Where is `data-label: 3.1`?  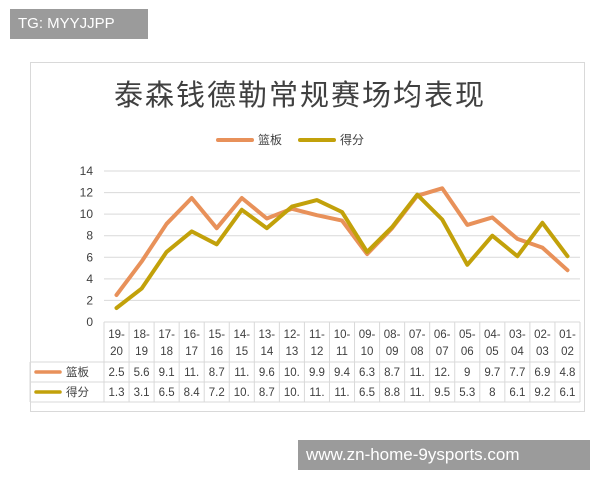 data-label: 3.1 is located at coordinates (142, 393).